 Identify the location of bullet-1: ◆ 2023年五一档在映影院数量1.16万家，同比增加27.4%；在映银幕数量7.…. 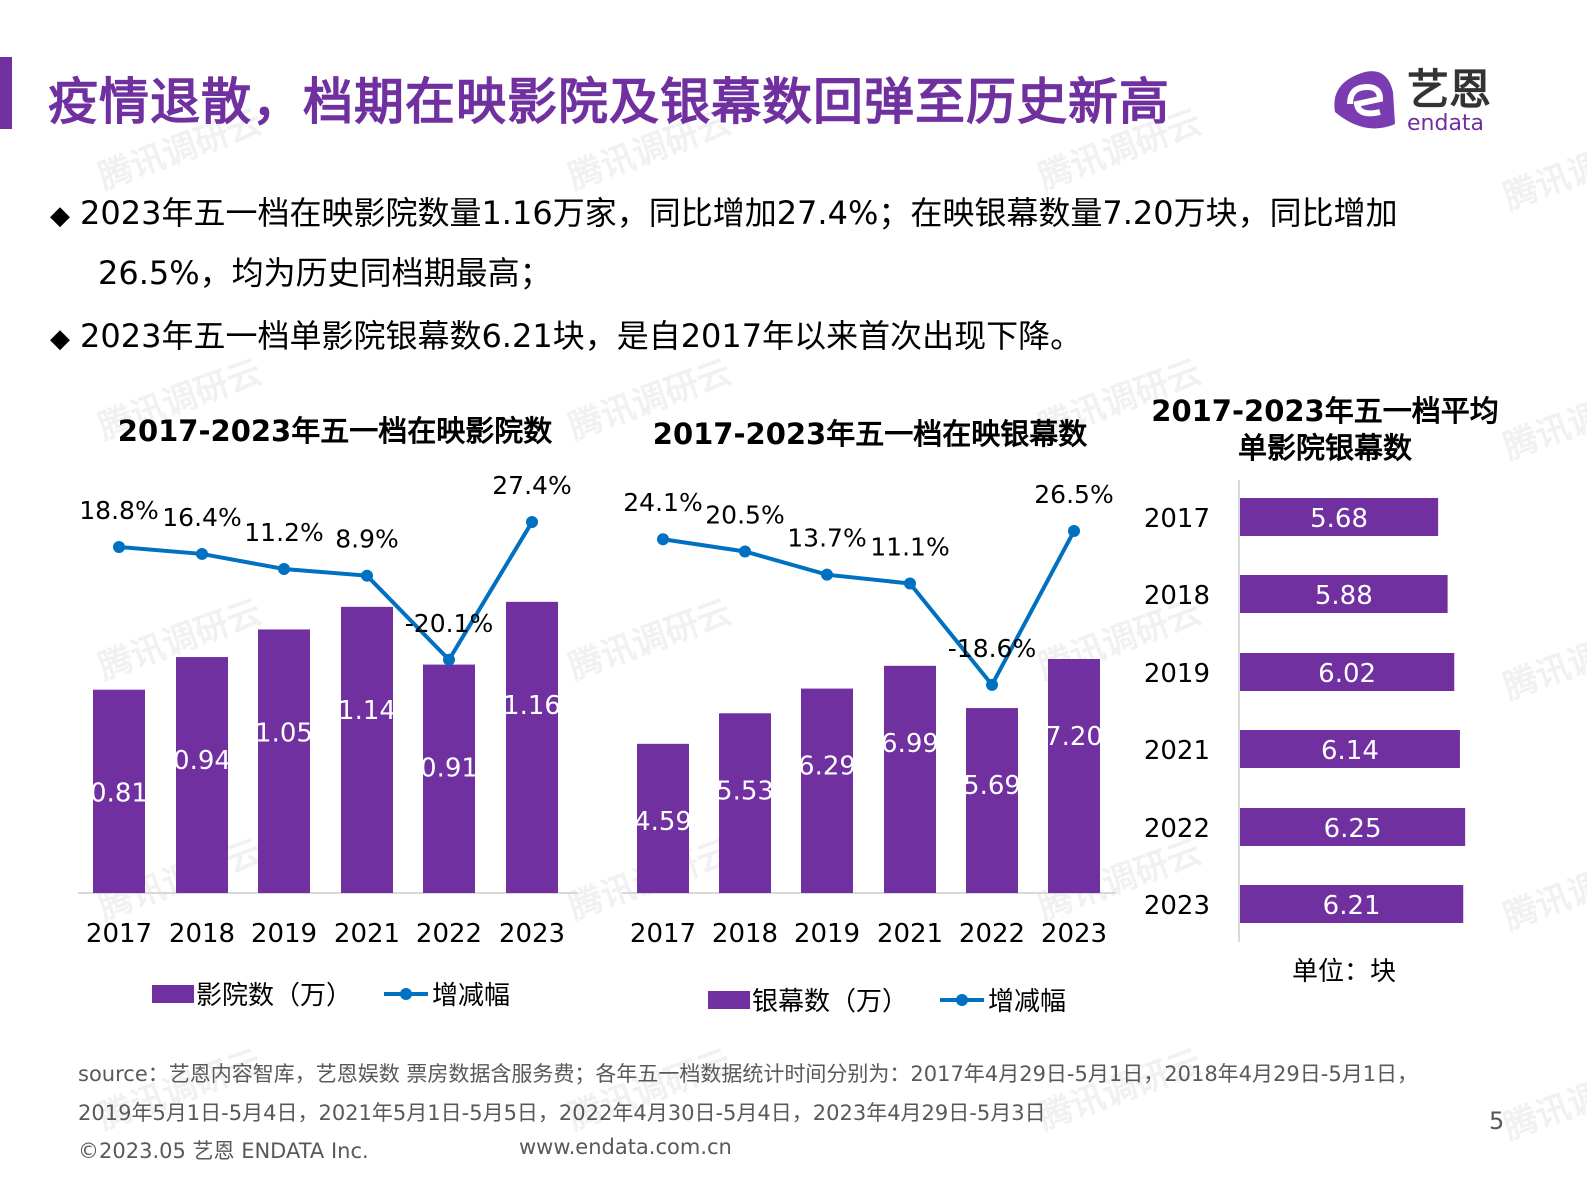
(724, 214).